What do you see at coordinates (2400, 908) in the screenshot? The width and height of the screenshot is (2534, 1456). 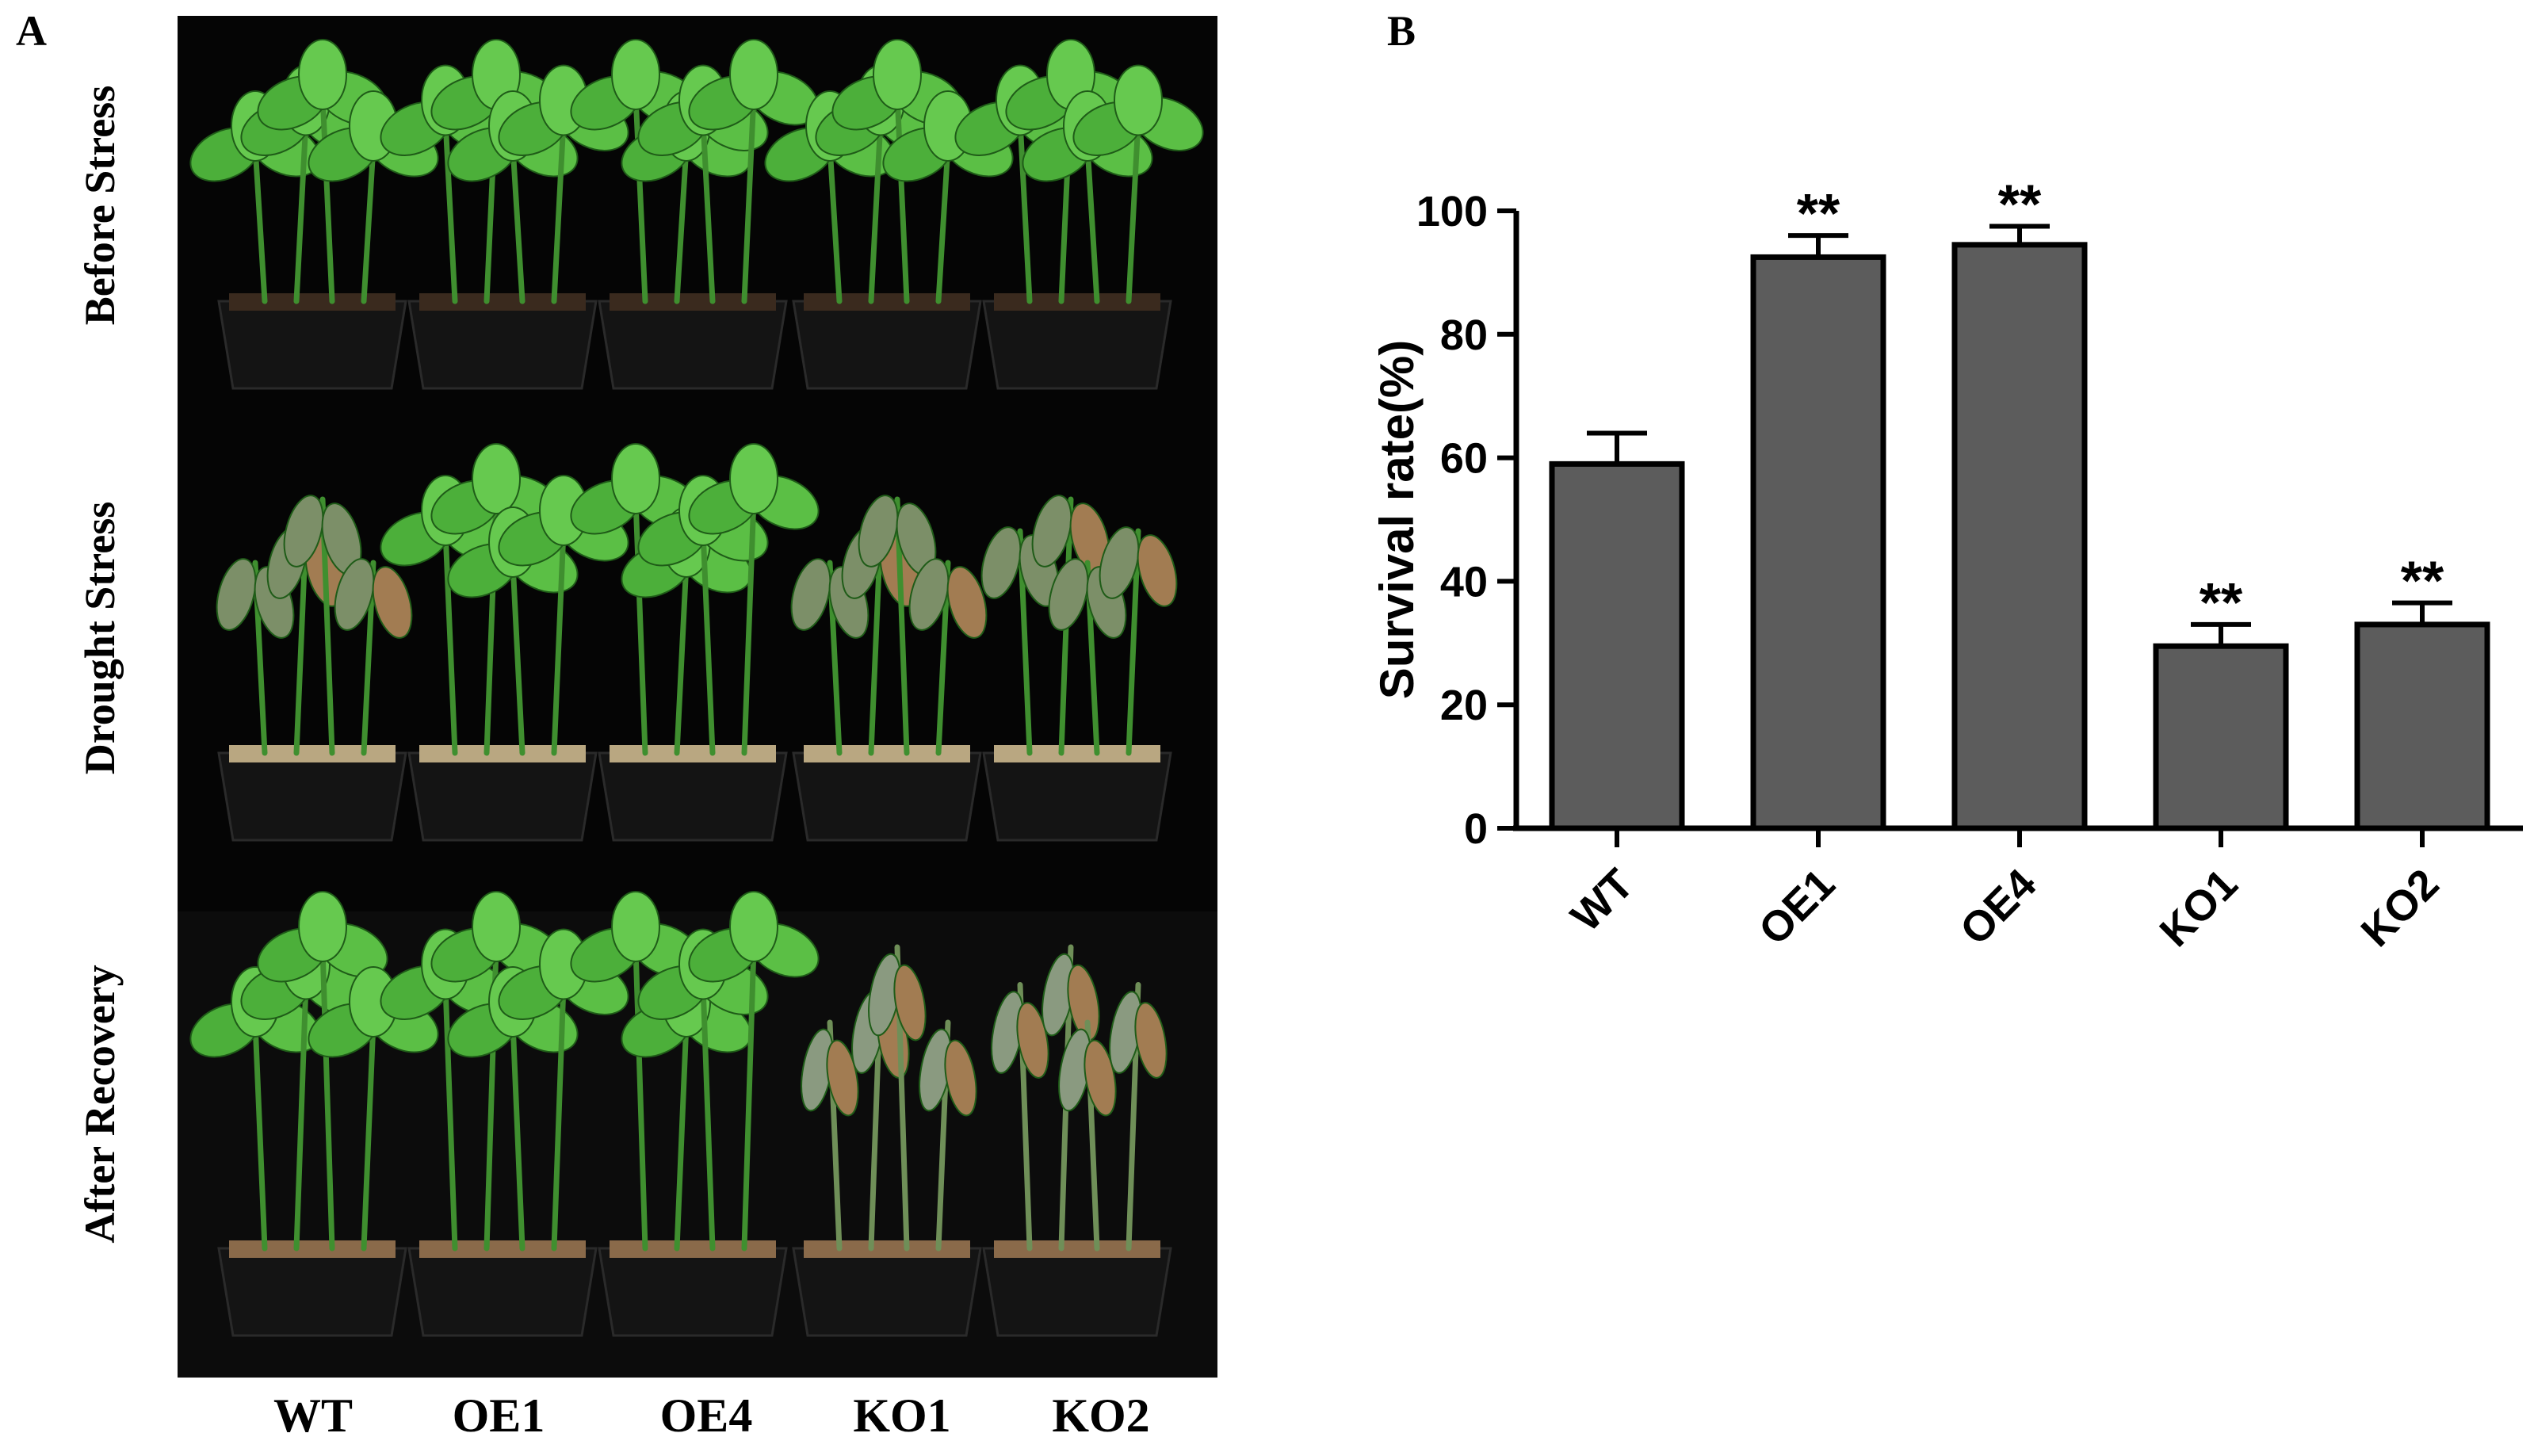 I see `x-tick-label-ko2: KO2` at bounding box center [2400, 908].